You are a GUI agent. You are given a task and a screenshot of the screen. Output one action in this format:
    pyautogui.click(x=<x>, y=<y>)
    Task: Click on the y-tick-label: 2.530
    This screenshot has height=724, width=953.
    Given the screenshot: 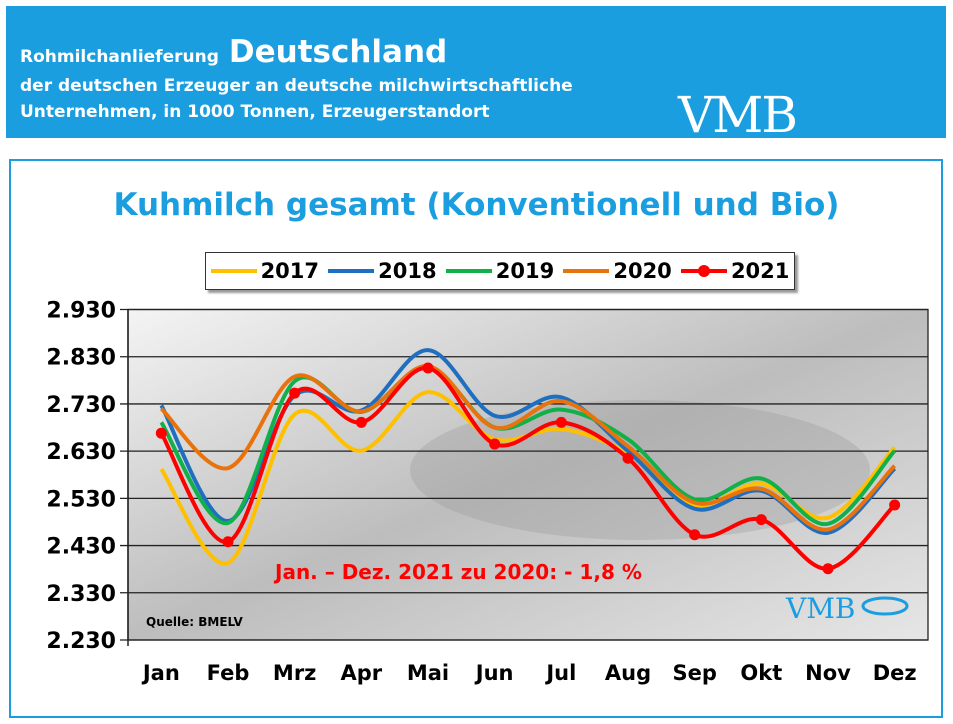 What is the action you would take?
    pyautogui.click(x=81, y=499)
    